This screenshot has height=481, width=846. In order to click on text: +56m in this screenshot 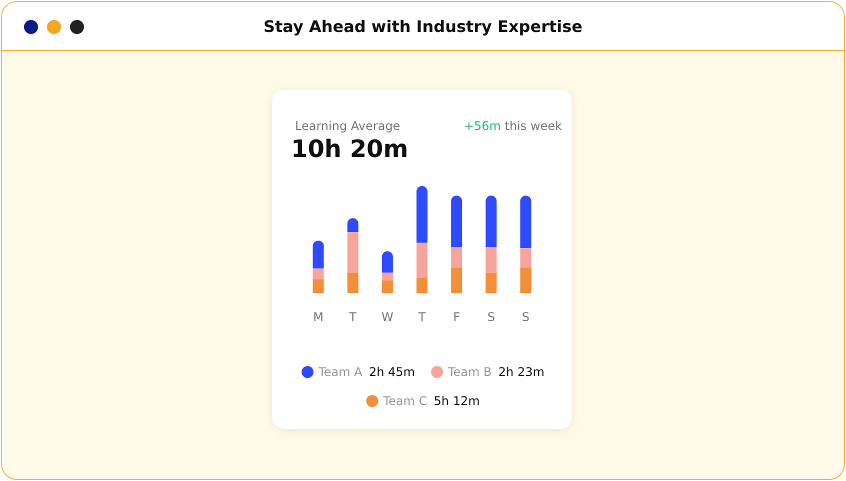, I will do `click(482, 126)`.